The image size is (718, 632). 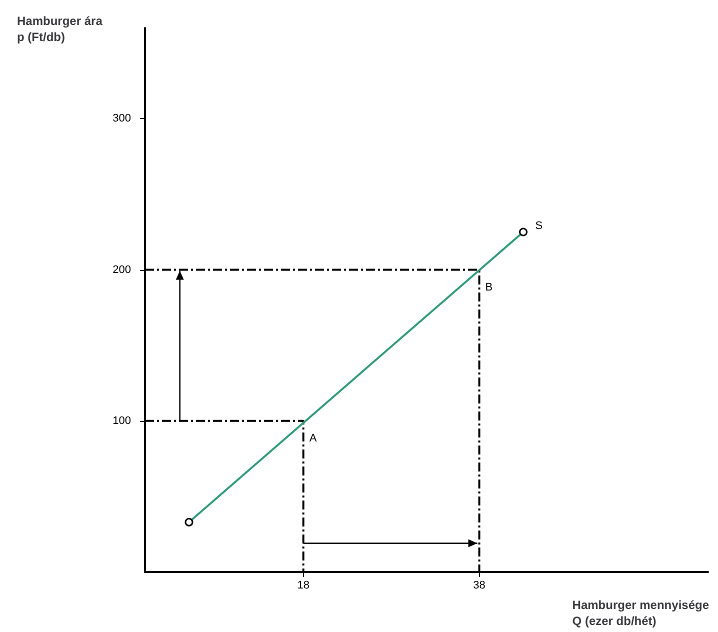 I want to click on x-axis-title: Hamburger mennyisége Q (ezer db/hét), so click(x=641, y=613).